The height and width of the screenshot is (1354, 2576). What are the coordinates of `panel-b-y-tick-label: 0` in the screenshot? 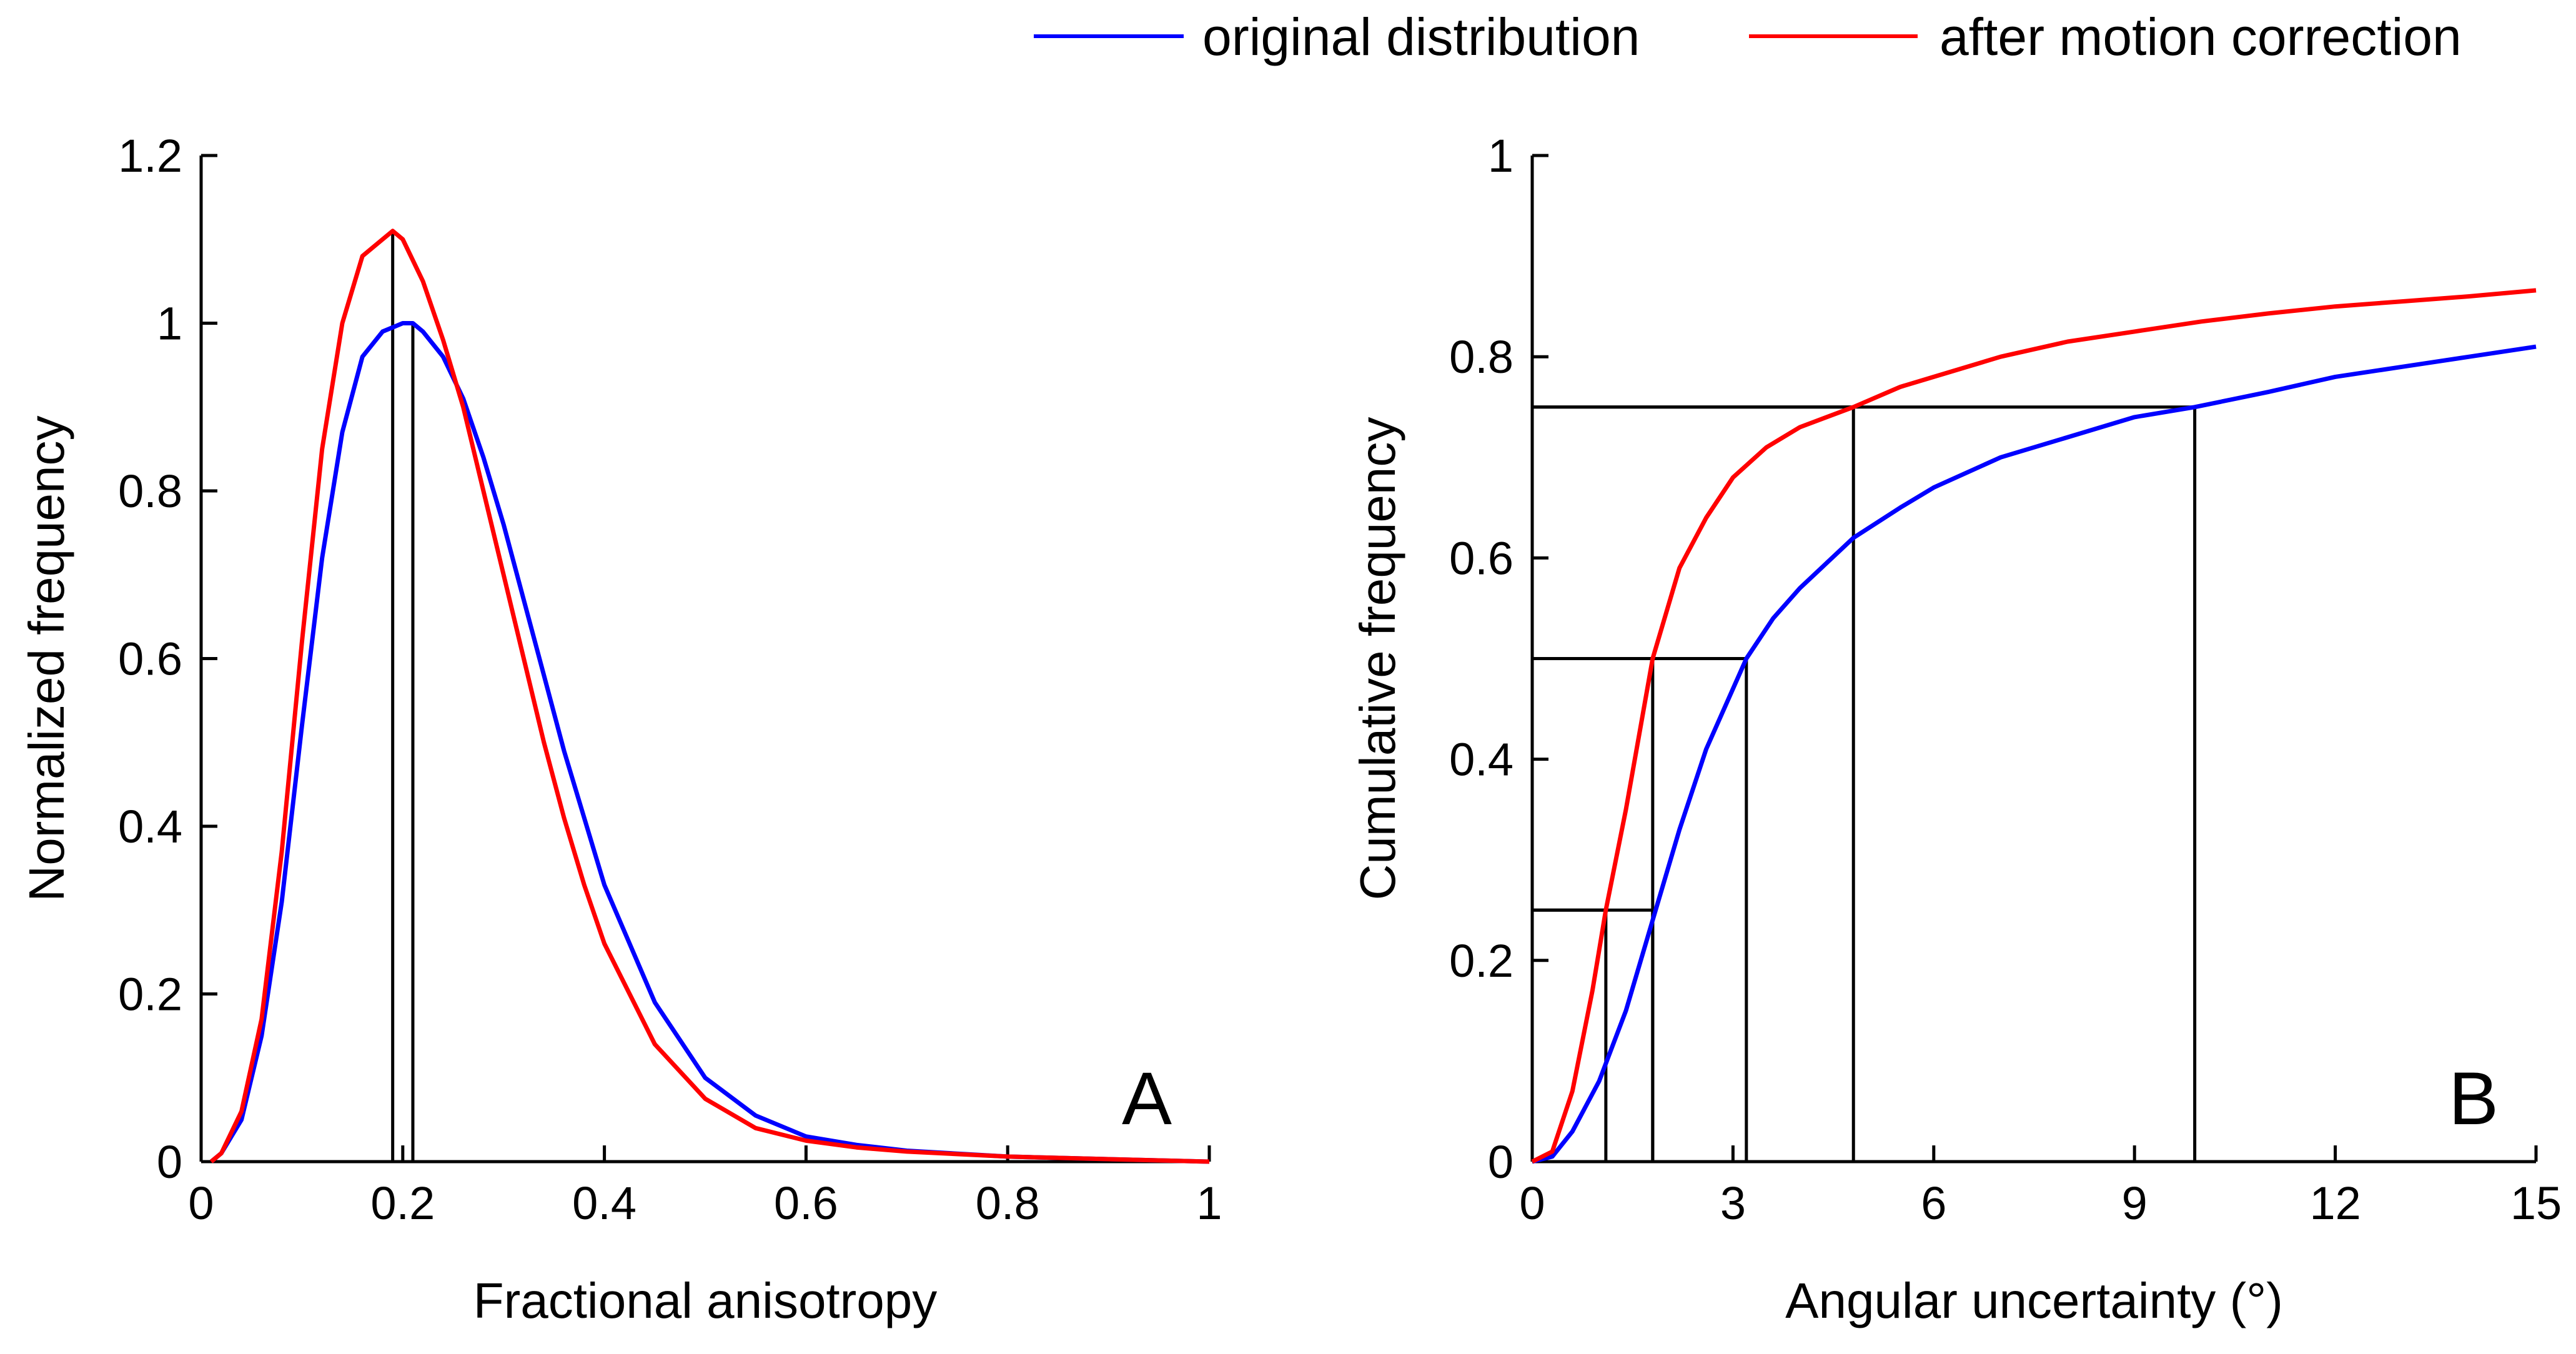 It's located at (1500, 1162).